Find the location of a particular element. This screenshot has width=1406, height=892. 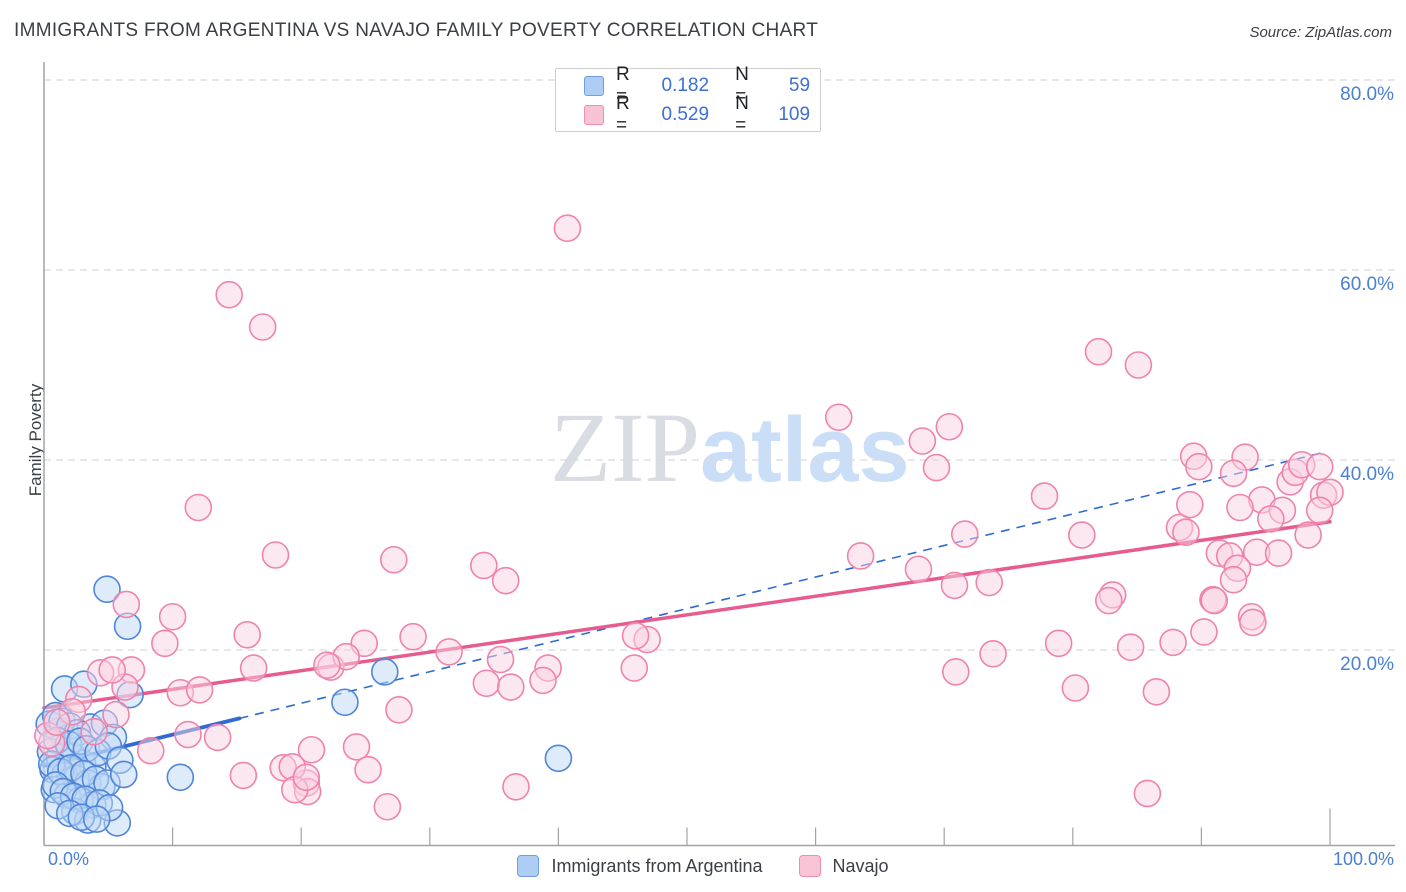

y-tick-label-60: 60.0% is located at coordinates (1367, 284).